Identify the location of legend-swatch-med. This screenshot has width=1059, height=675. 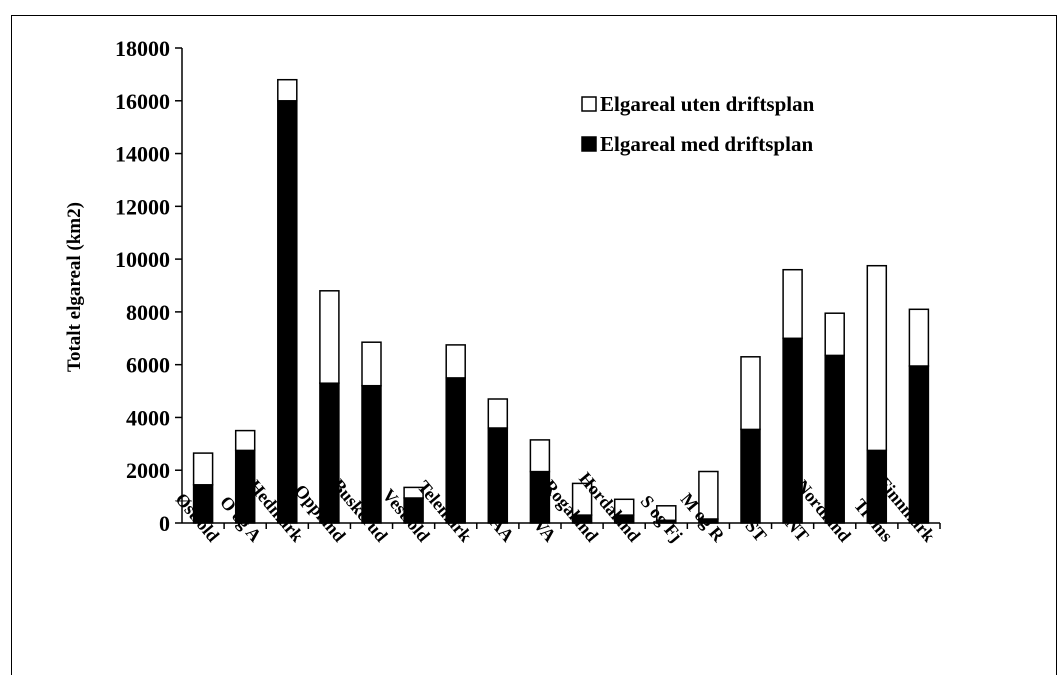
(589, 144).